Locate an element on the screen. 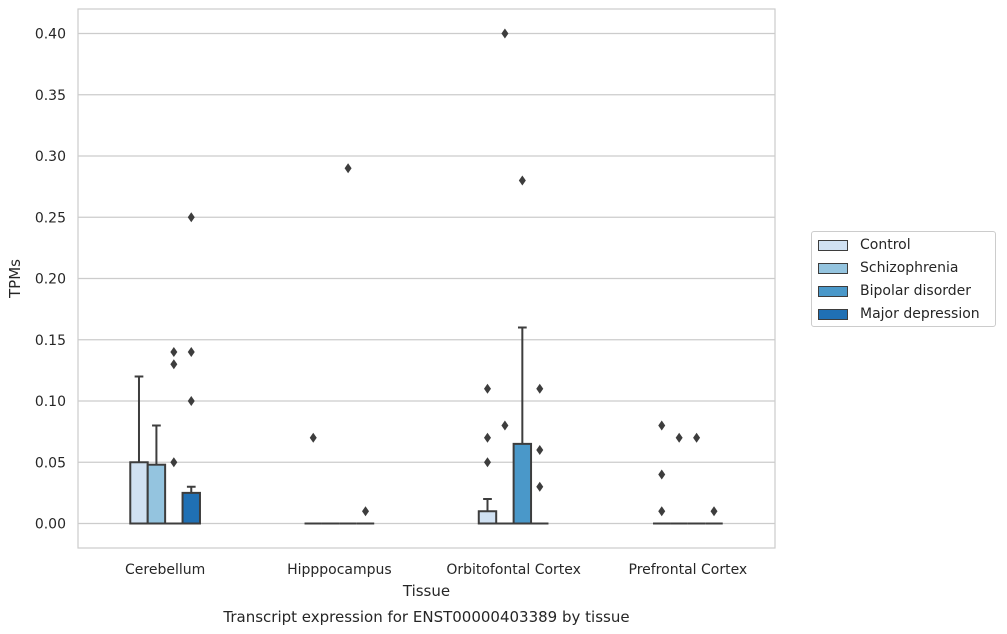 The width and height of the screenshot is (1007, 634). y-tick-label: 0.40 is located at coordinates (50, 35).